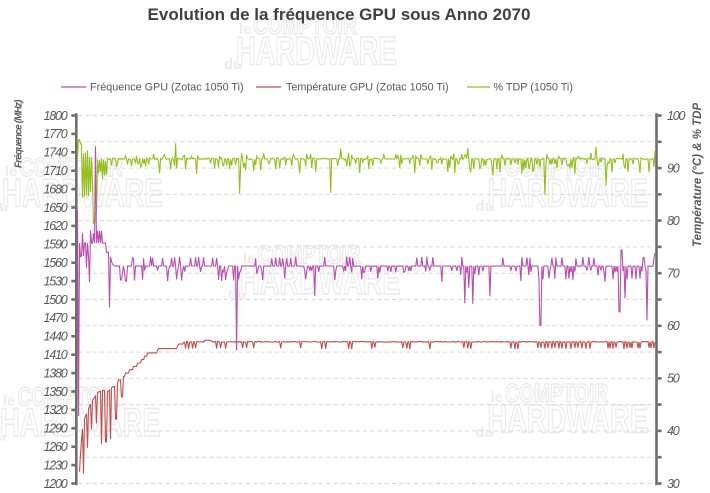 The image size is (710, 493). I want to click on svg-text: 1770, so click(55, 134).